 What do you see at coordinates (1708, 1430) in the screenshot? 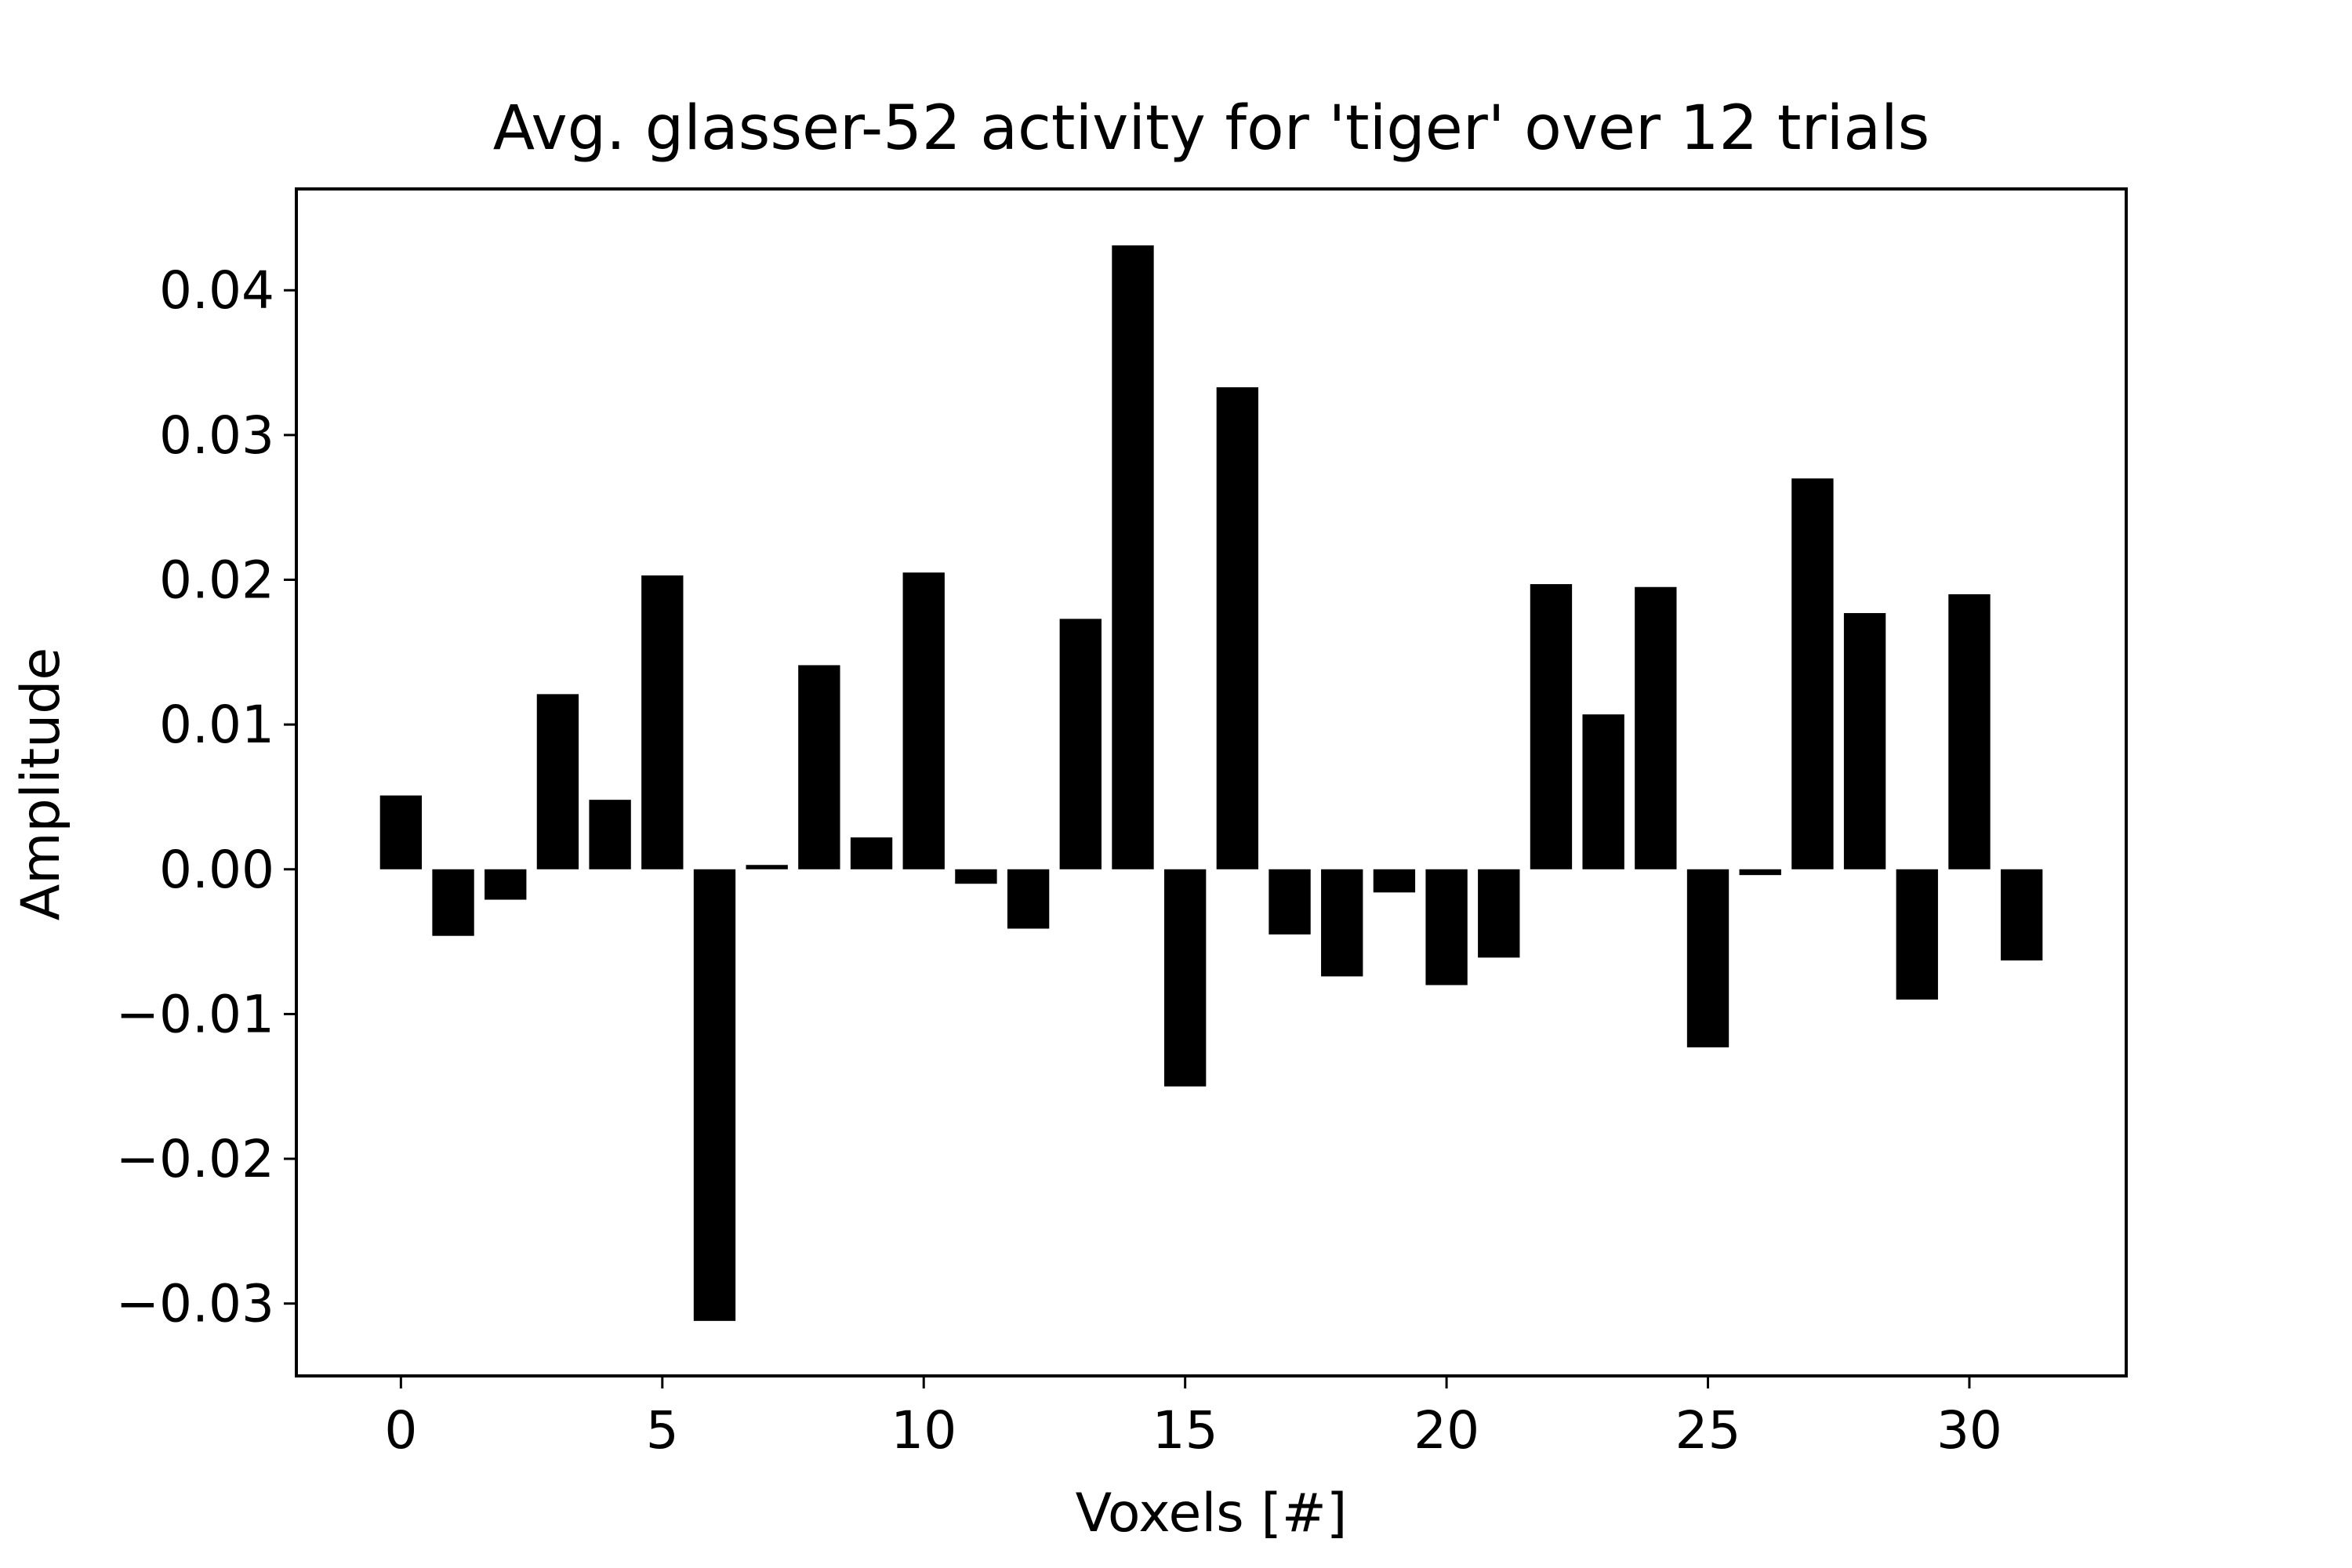
I see `x-tick-label: 25` at bounding box center [1708, 1430].